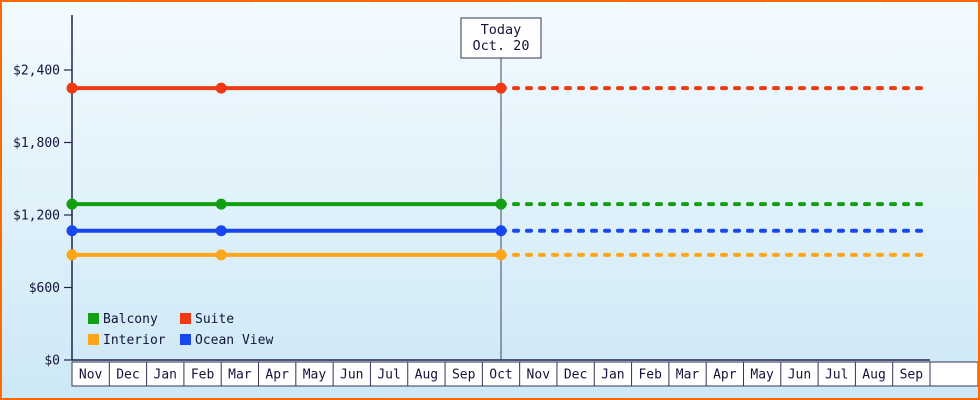 This screenshot has height=400, width=980. I want to click on month-band-overflow-cell, so click(954, 374).